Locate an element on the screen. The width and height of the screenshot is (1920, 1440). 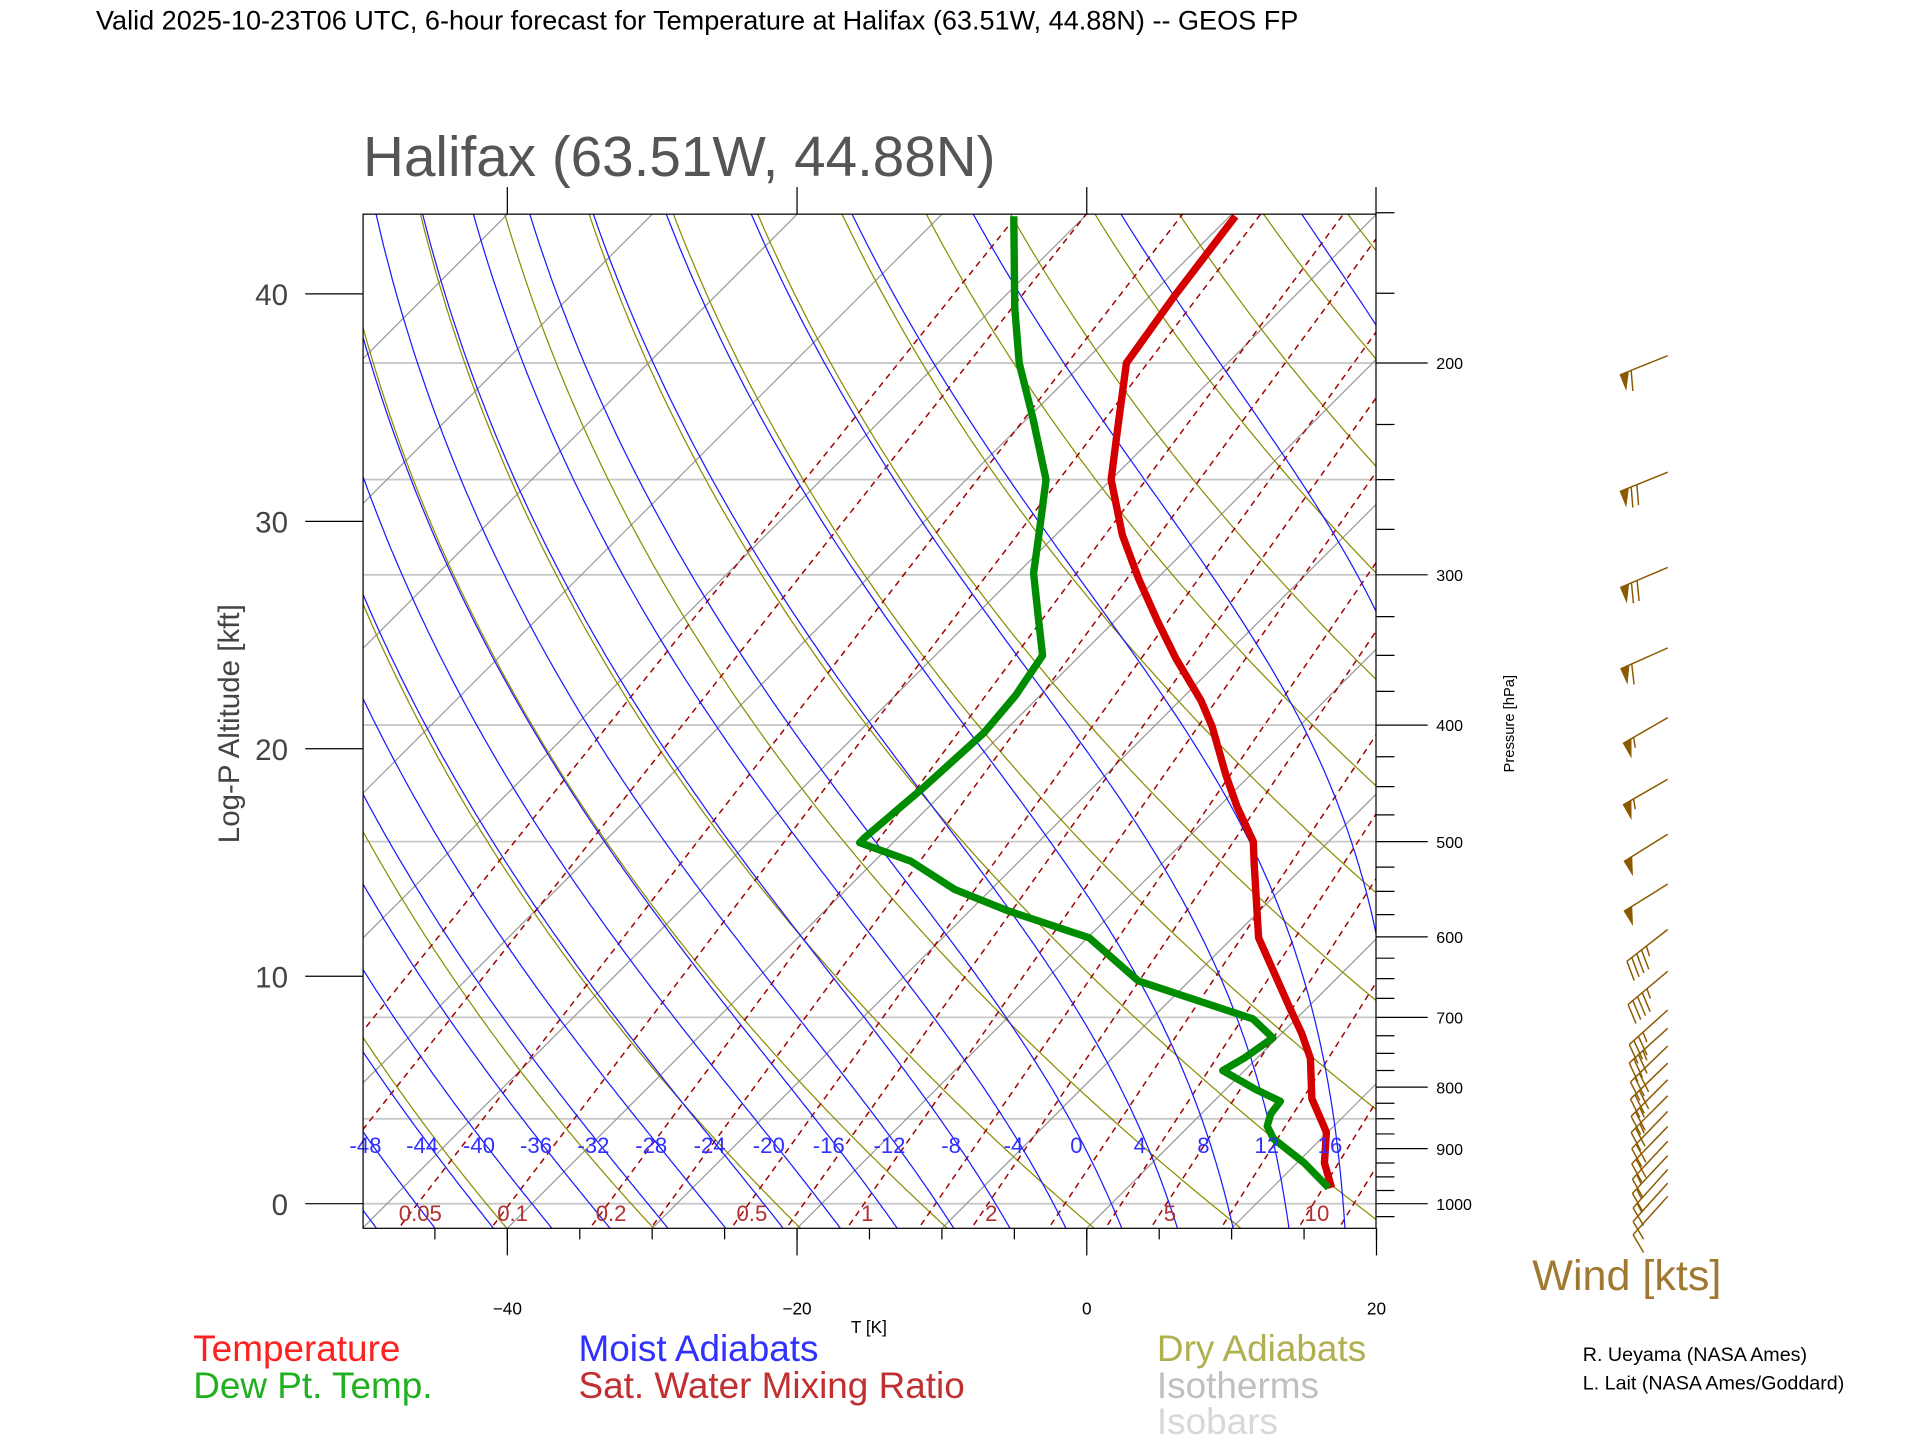
altitude-tick-label: 40 is located at coordinates (271, 295).